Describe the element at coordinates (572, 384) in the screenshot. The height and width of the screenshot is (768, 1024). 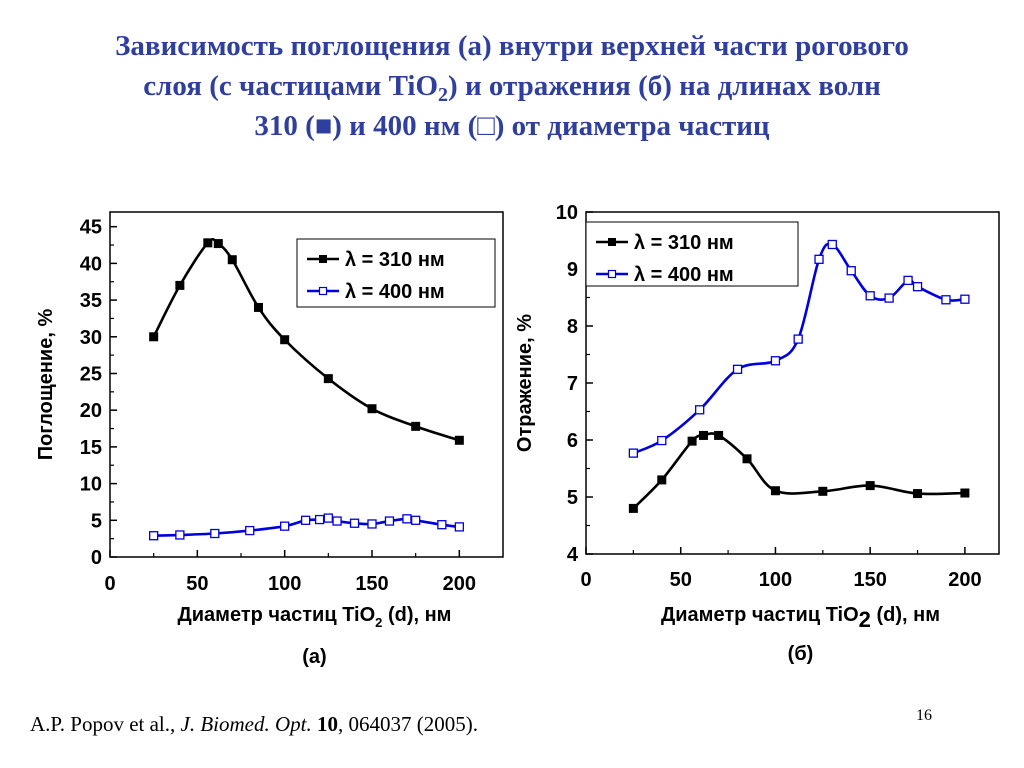
I see `y-tick-label: 7` at that location.